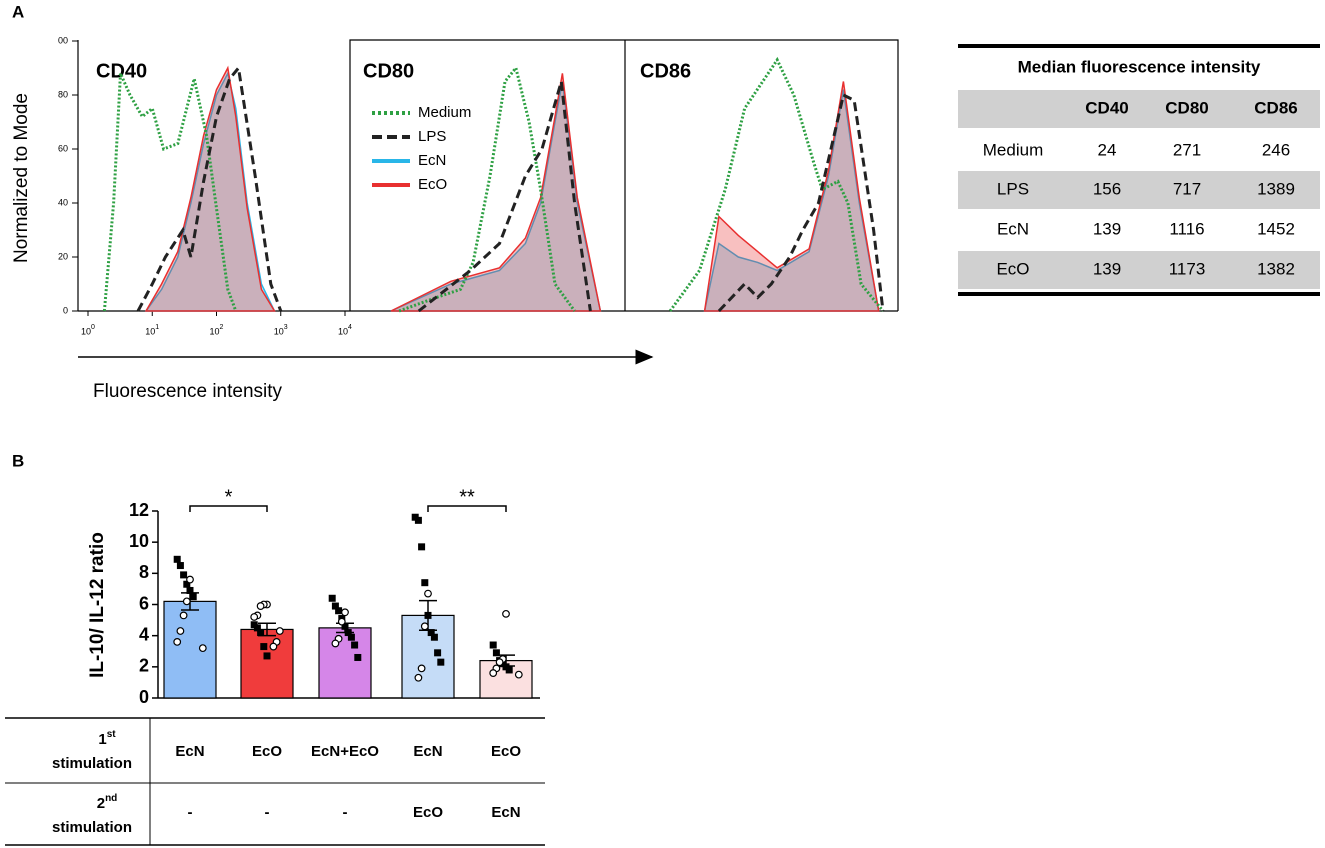  I want to click on table-cell: 1173, so click(1187, 268).